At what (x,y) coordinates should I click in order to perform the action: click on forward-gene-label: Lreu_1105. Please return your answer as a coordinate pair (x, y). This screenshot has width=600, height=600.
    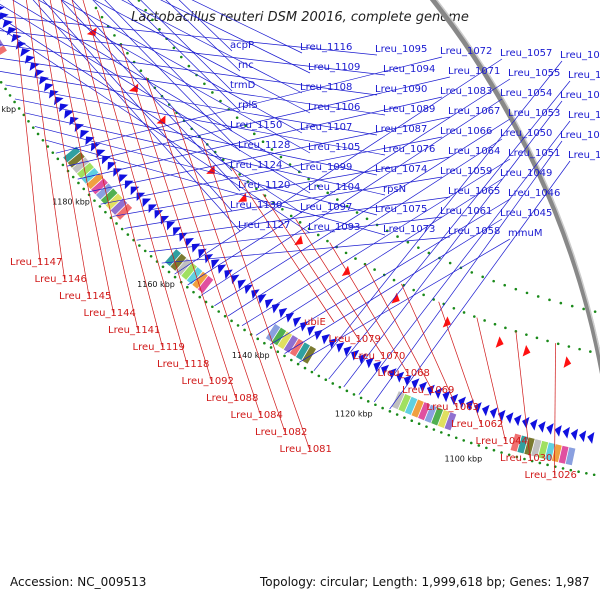
    Looking at the image, I should click on (334, 147).